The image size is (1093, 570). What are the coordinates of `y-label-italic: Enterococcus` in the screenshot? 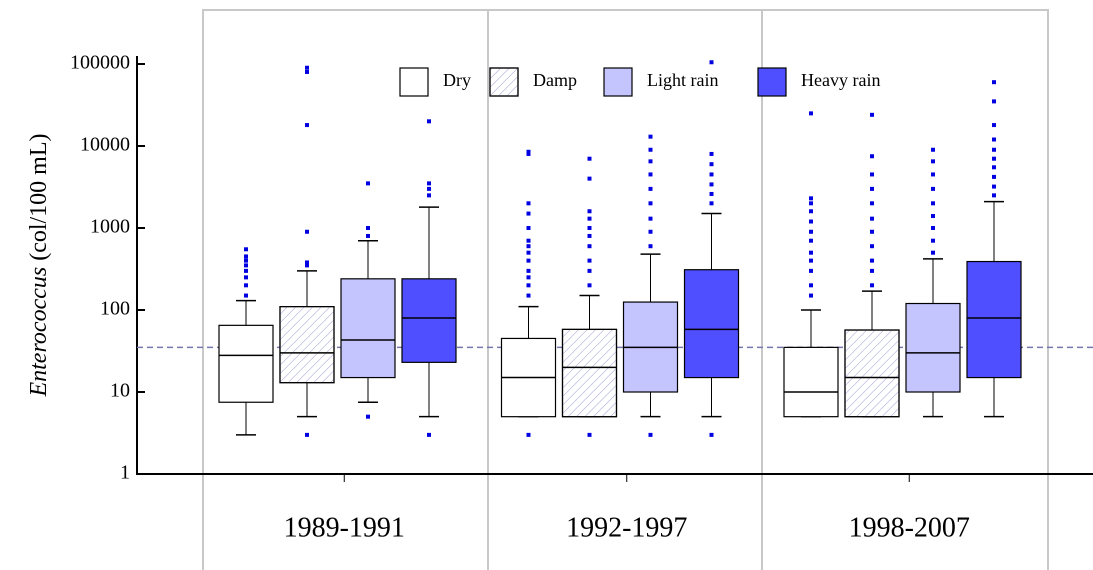 It's located at (39, 332).